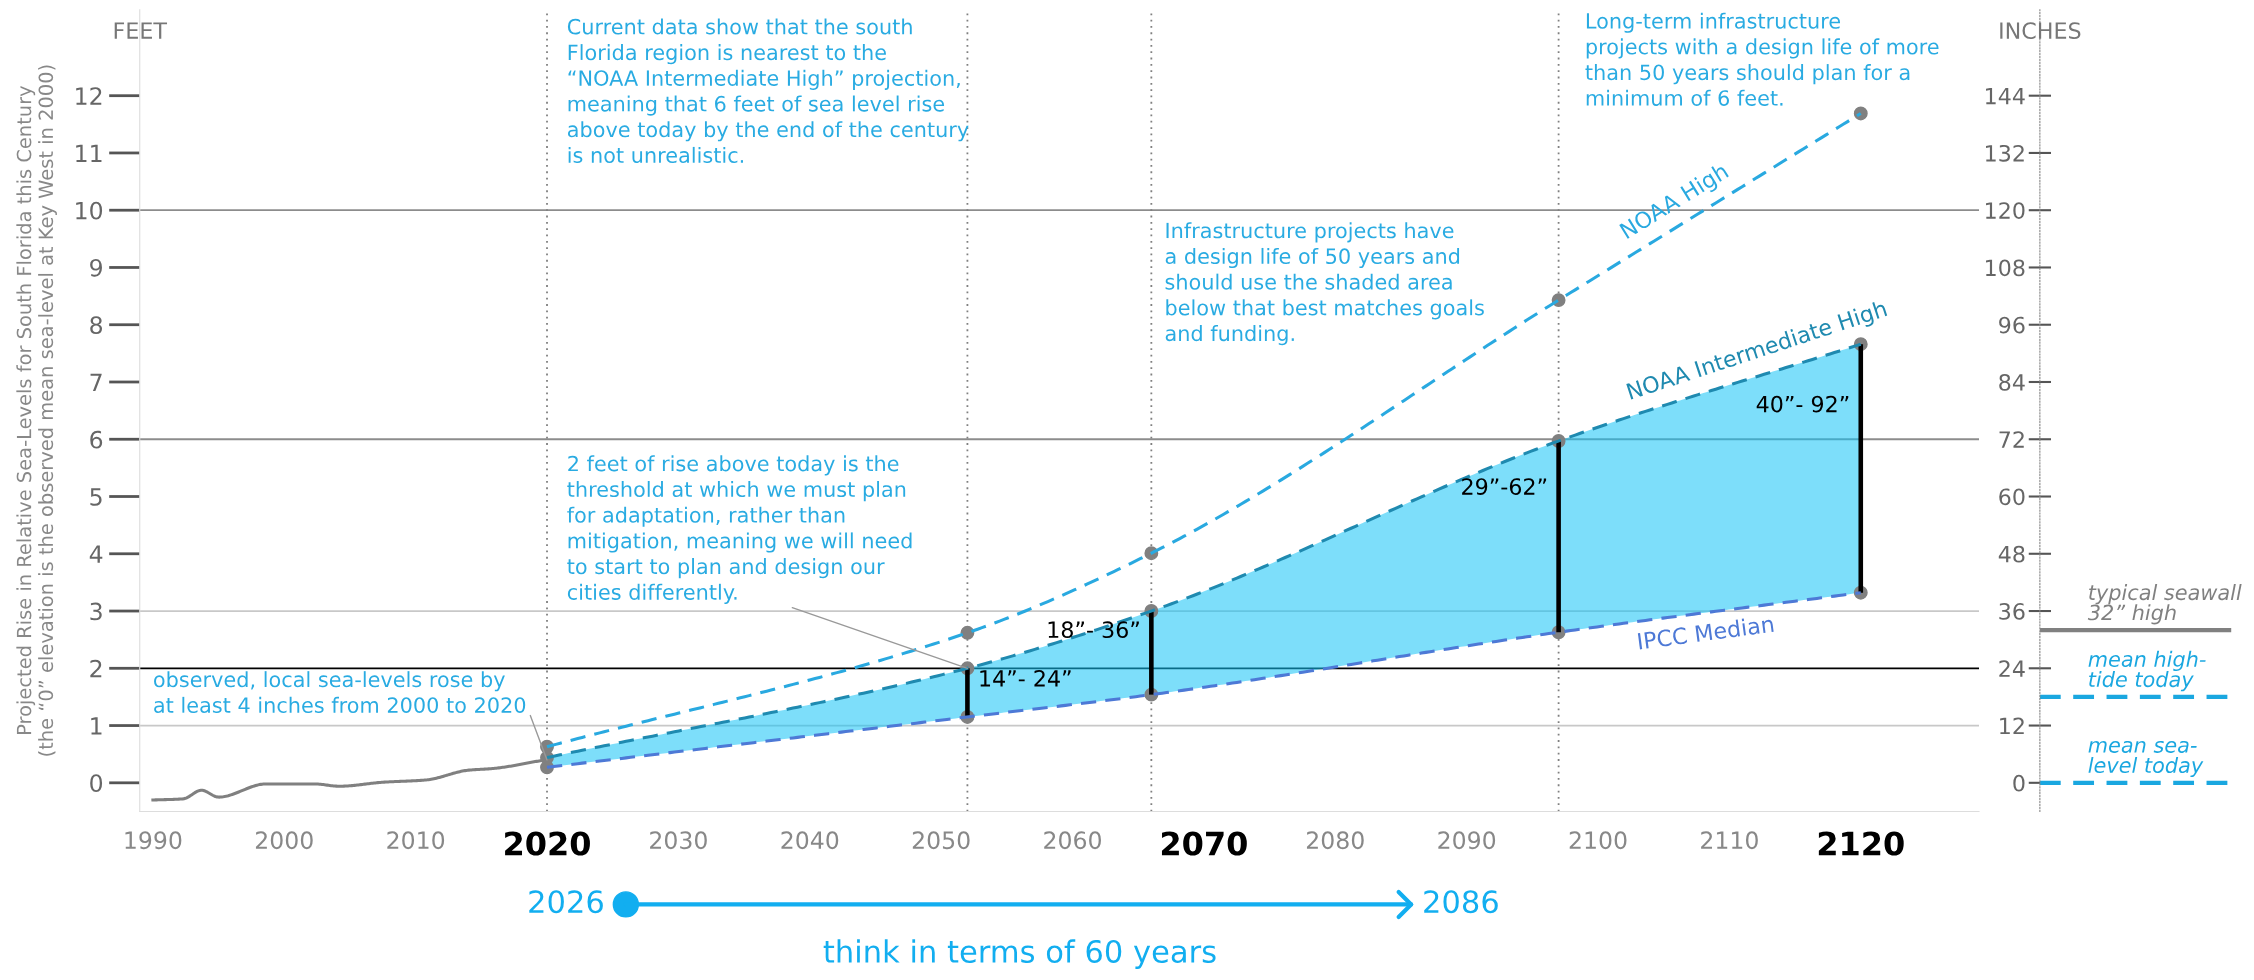  I want to click on y-tick-label: 4, so click(96, 554).